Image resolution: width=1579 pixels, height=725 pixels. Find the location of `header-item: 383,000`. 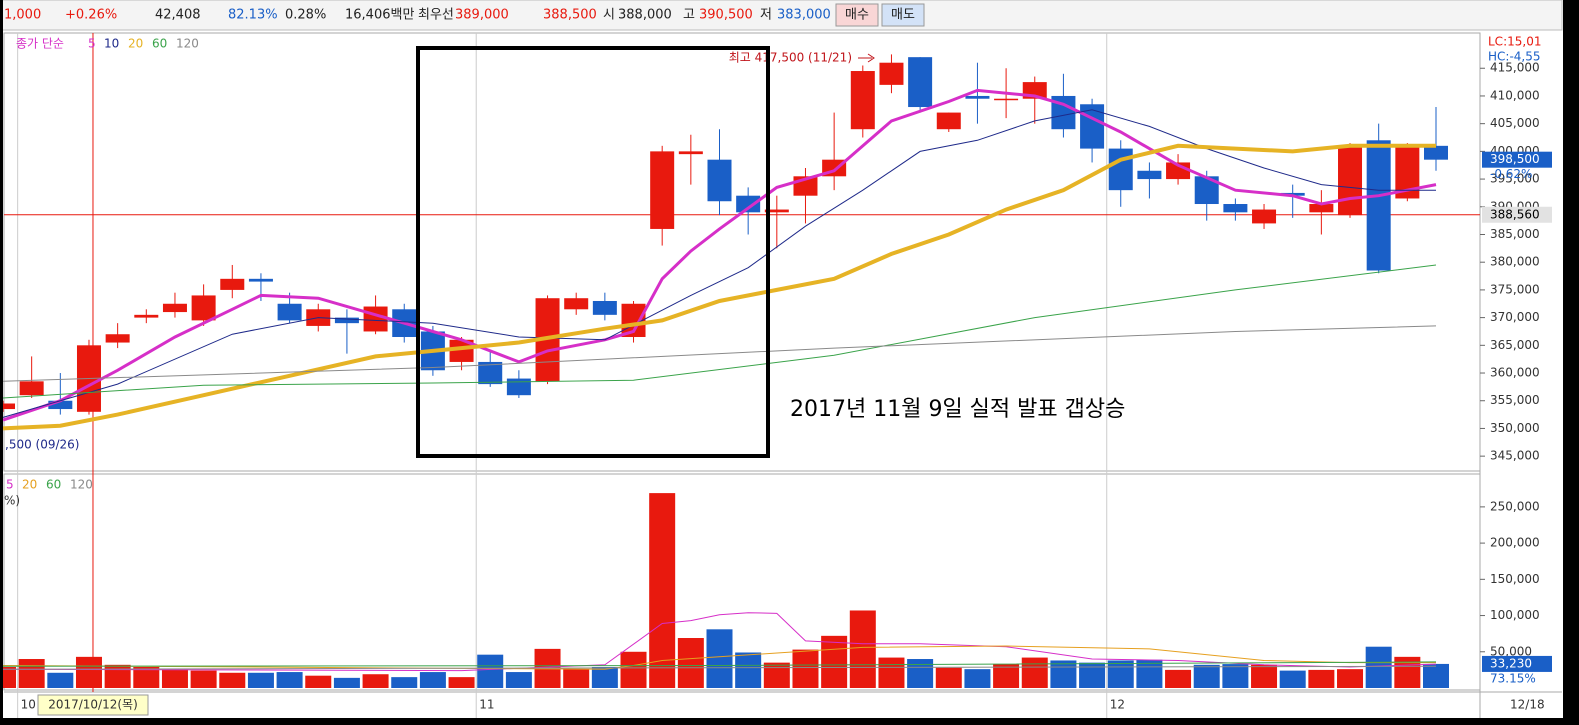

header-item: 383,000 is located at coordinates (804, 15).